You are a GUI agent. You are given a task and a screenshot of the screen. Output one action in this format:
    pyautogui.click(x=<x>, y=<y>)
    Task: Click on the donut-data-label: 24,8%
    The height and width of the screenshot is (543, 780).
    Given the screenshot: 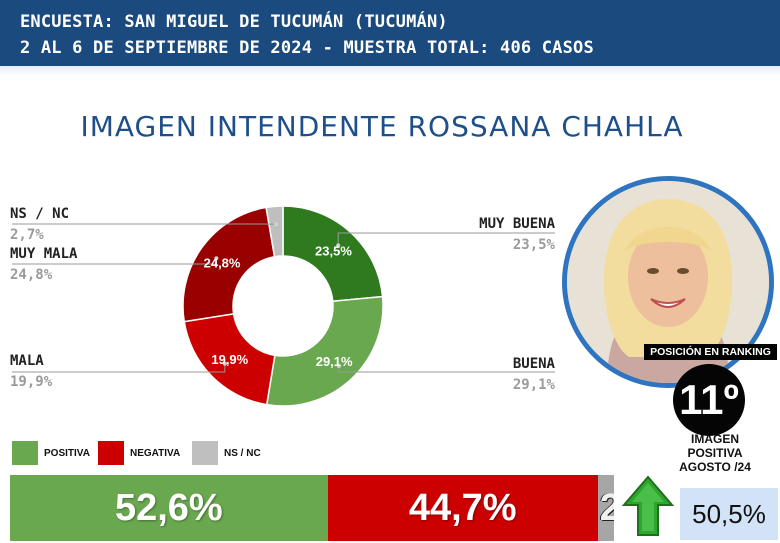 What is the action you would take?
    pyautogui.click(x=222, y=262)
    